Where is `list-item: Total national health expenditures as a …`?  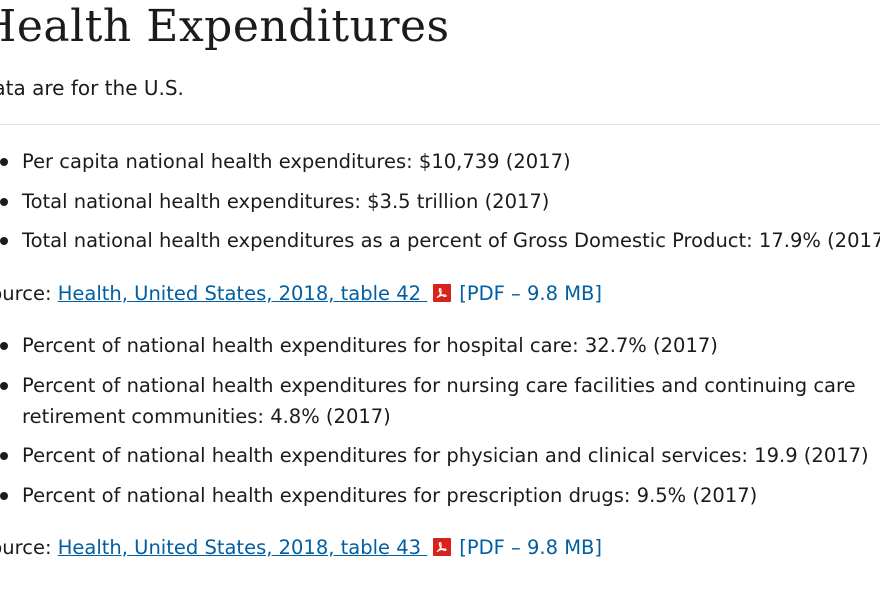 list-item: Total national health expenditures as a … is located at coordinates (440, 240).